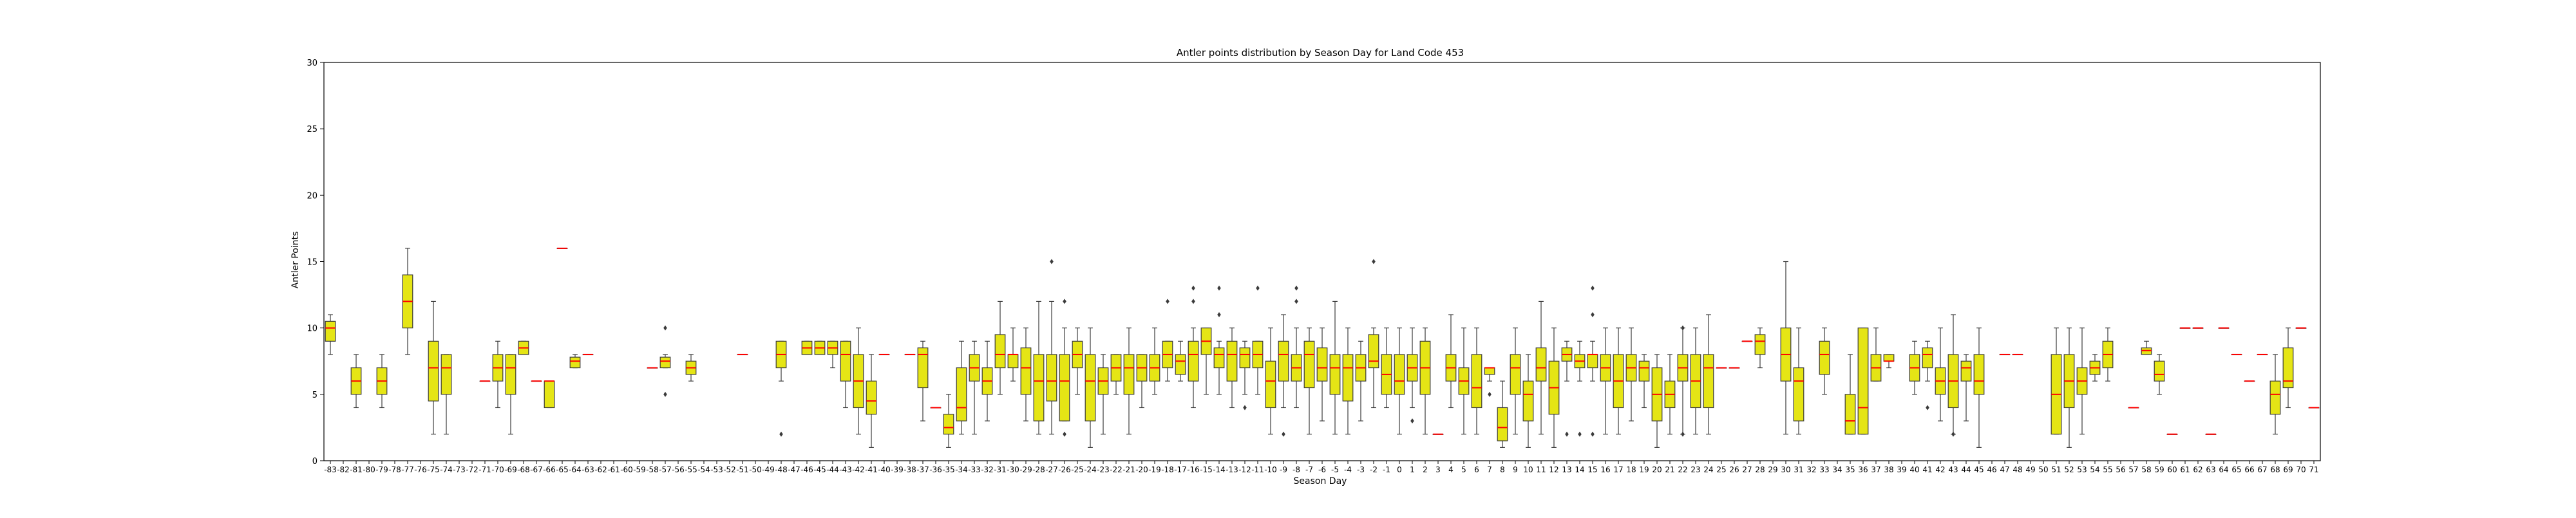 The height and width of the screenshot is (518, 2576). I want to click on x-tick-label: -3, so click(1361, 469).